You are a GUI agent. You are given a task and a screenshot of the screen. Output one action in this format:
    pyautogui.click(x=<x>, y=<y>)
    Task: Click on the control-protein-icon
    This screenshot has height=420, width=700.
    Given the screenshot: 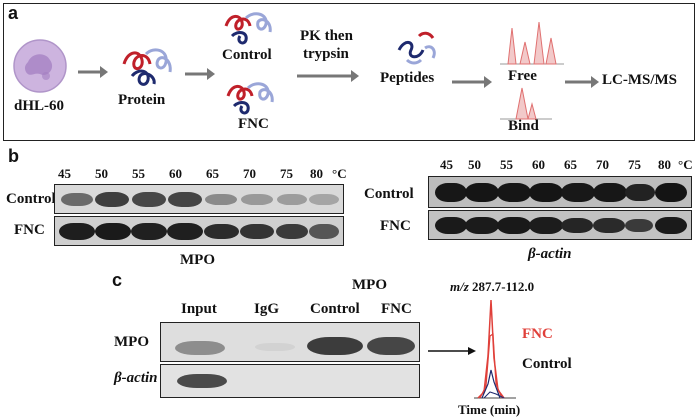 What is the action you would take?
    pyautogui.click(x=248, y=28)
    